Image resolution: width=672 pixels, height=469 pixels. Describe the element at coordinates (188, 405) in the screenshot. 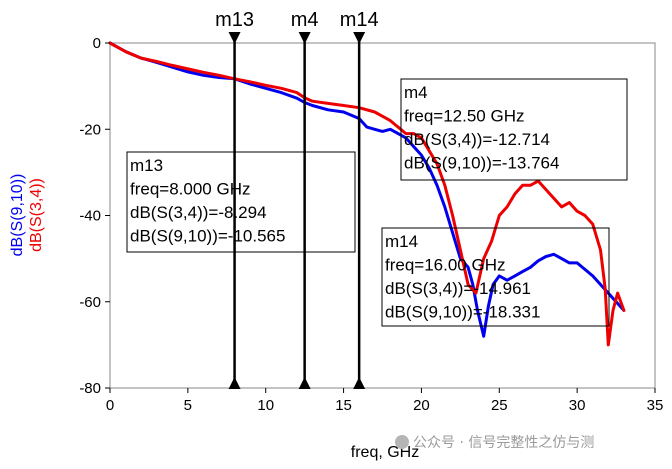

I see `x-tick-label: 5` at that location.